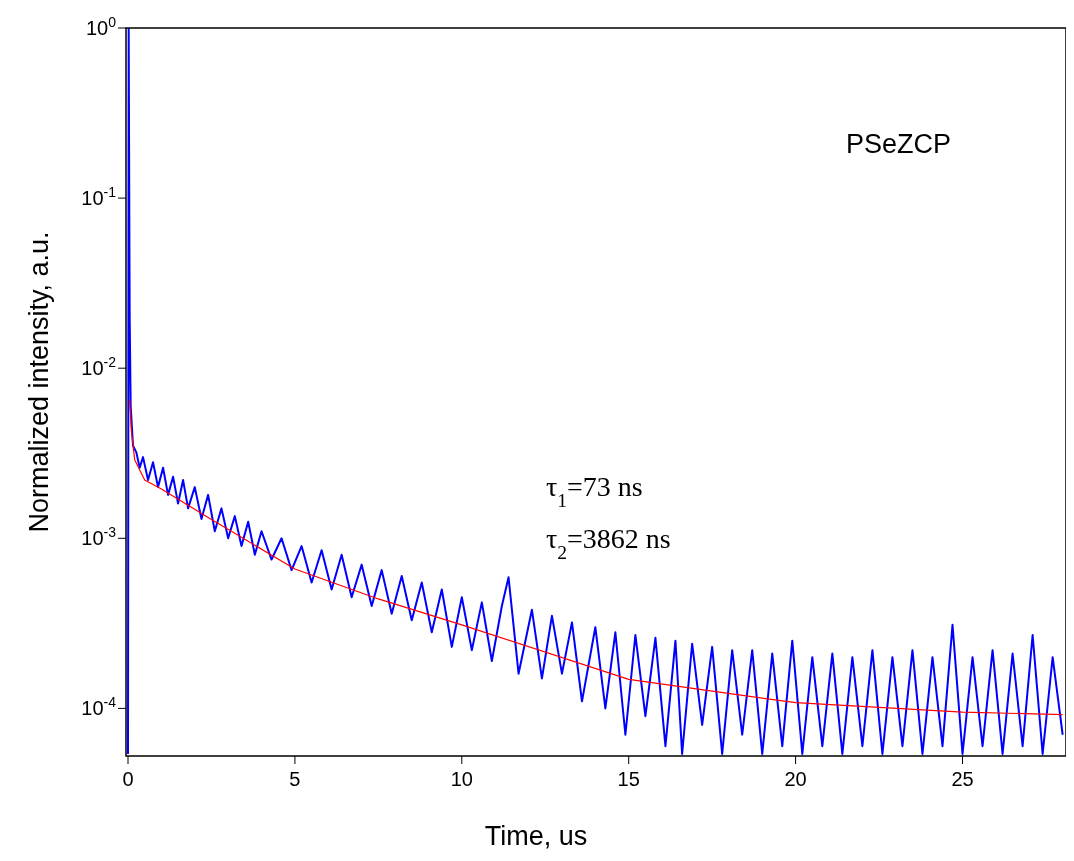 Image resolution: width=1074 pixels, height=861 pixels. I want to click on annotation: PSeZCP, so click(899, 144).